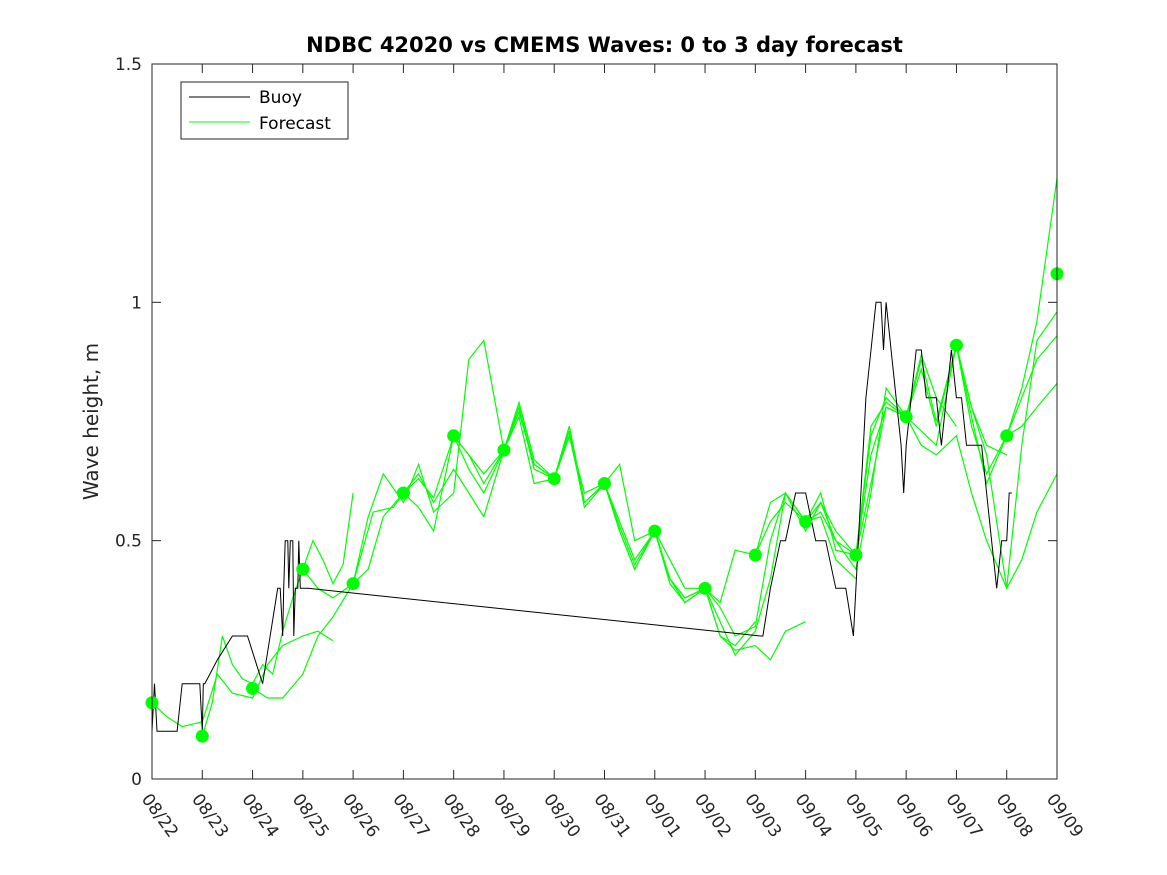  Describe the element at coordinates (128, 65) in the screenshot. I see `y-tick-label: 1.5` at that location.